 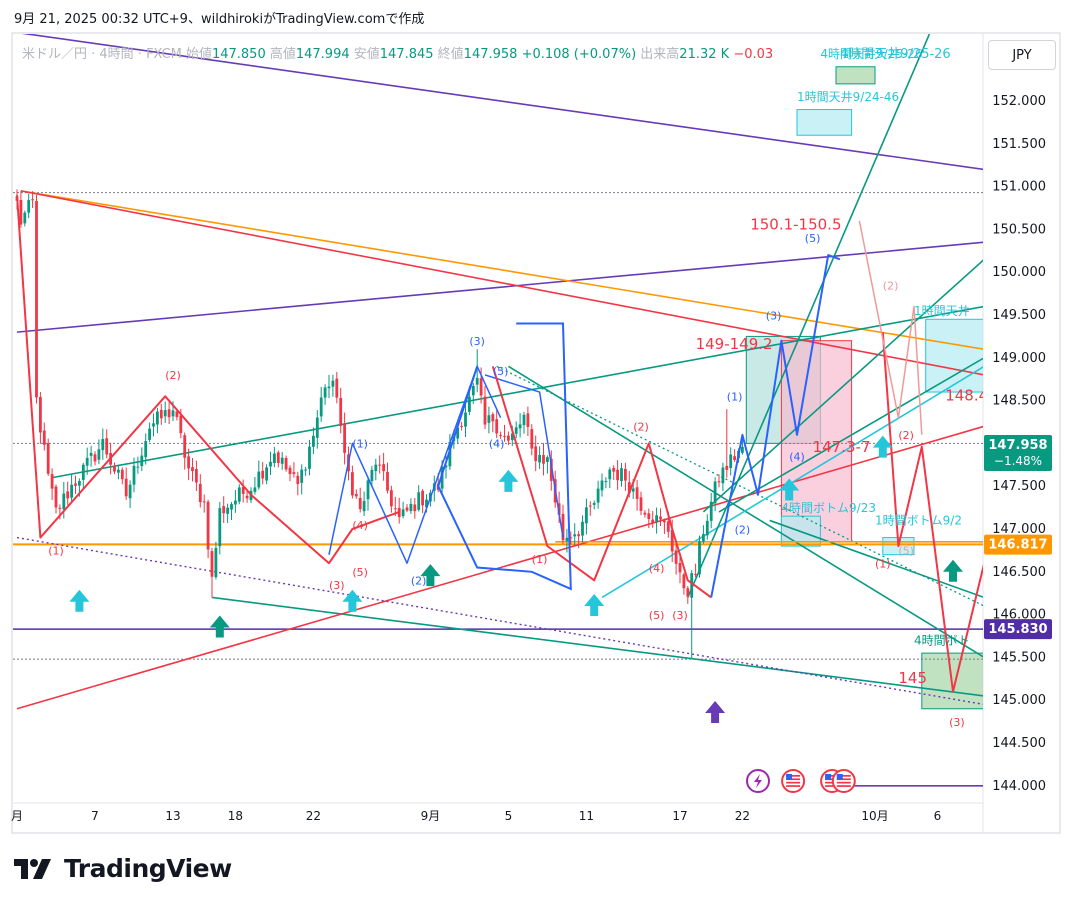 I want to click on ohlc-legend-part: 147.845, so click(x=409, y=54).